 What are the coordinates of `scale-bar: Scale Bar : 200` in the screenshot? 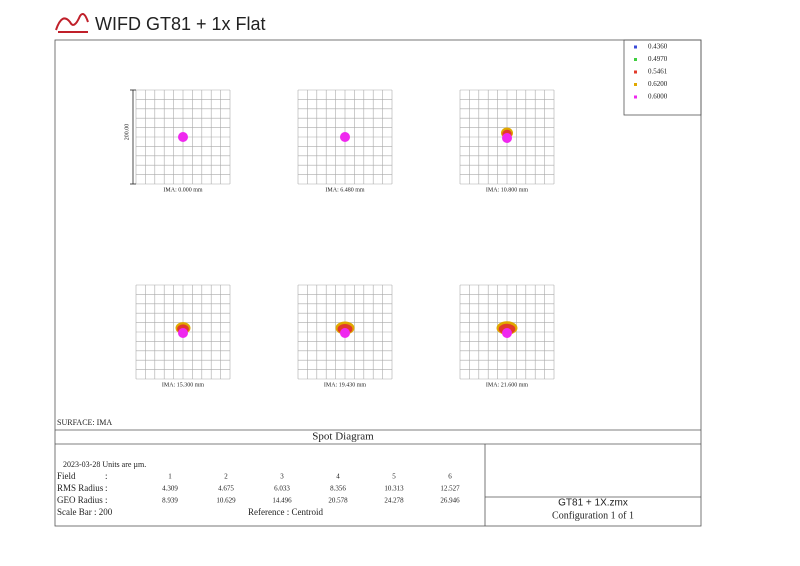 It's located at (85, 512).